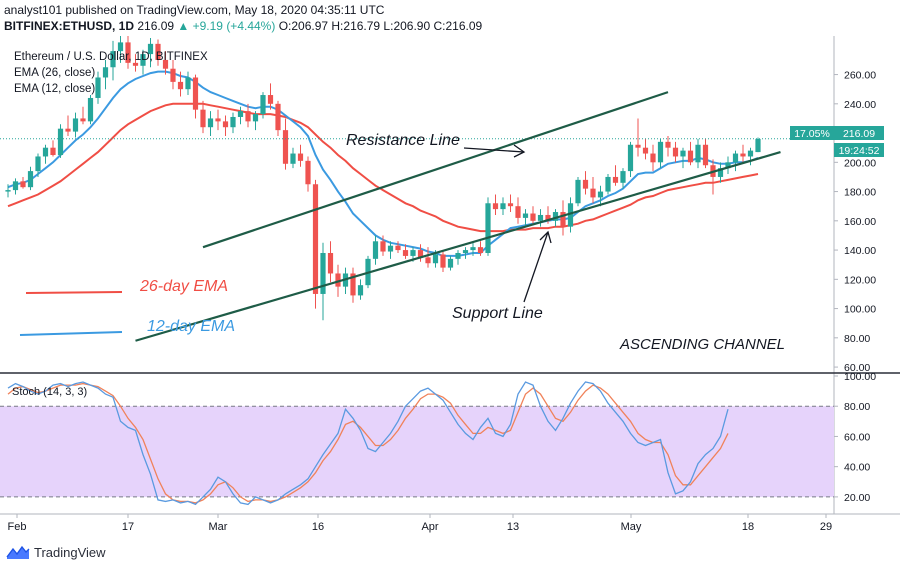 The height and width of the screenshot is (568, 900). I want to click on support-arrowhead, so click(545, 237).